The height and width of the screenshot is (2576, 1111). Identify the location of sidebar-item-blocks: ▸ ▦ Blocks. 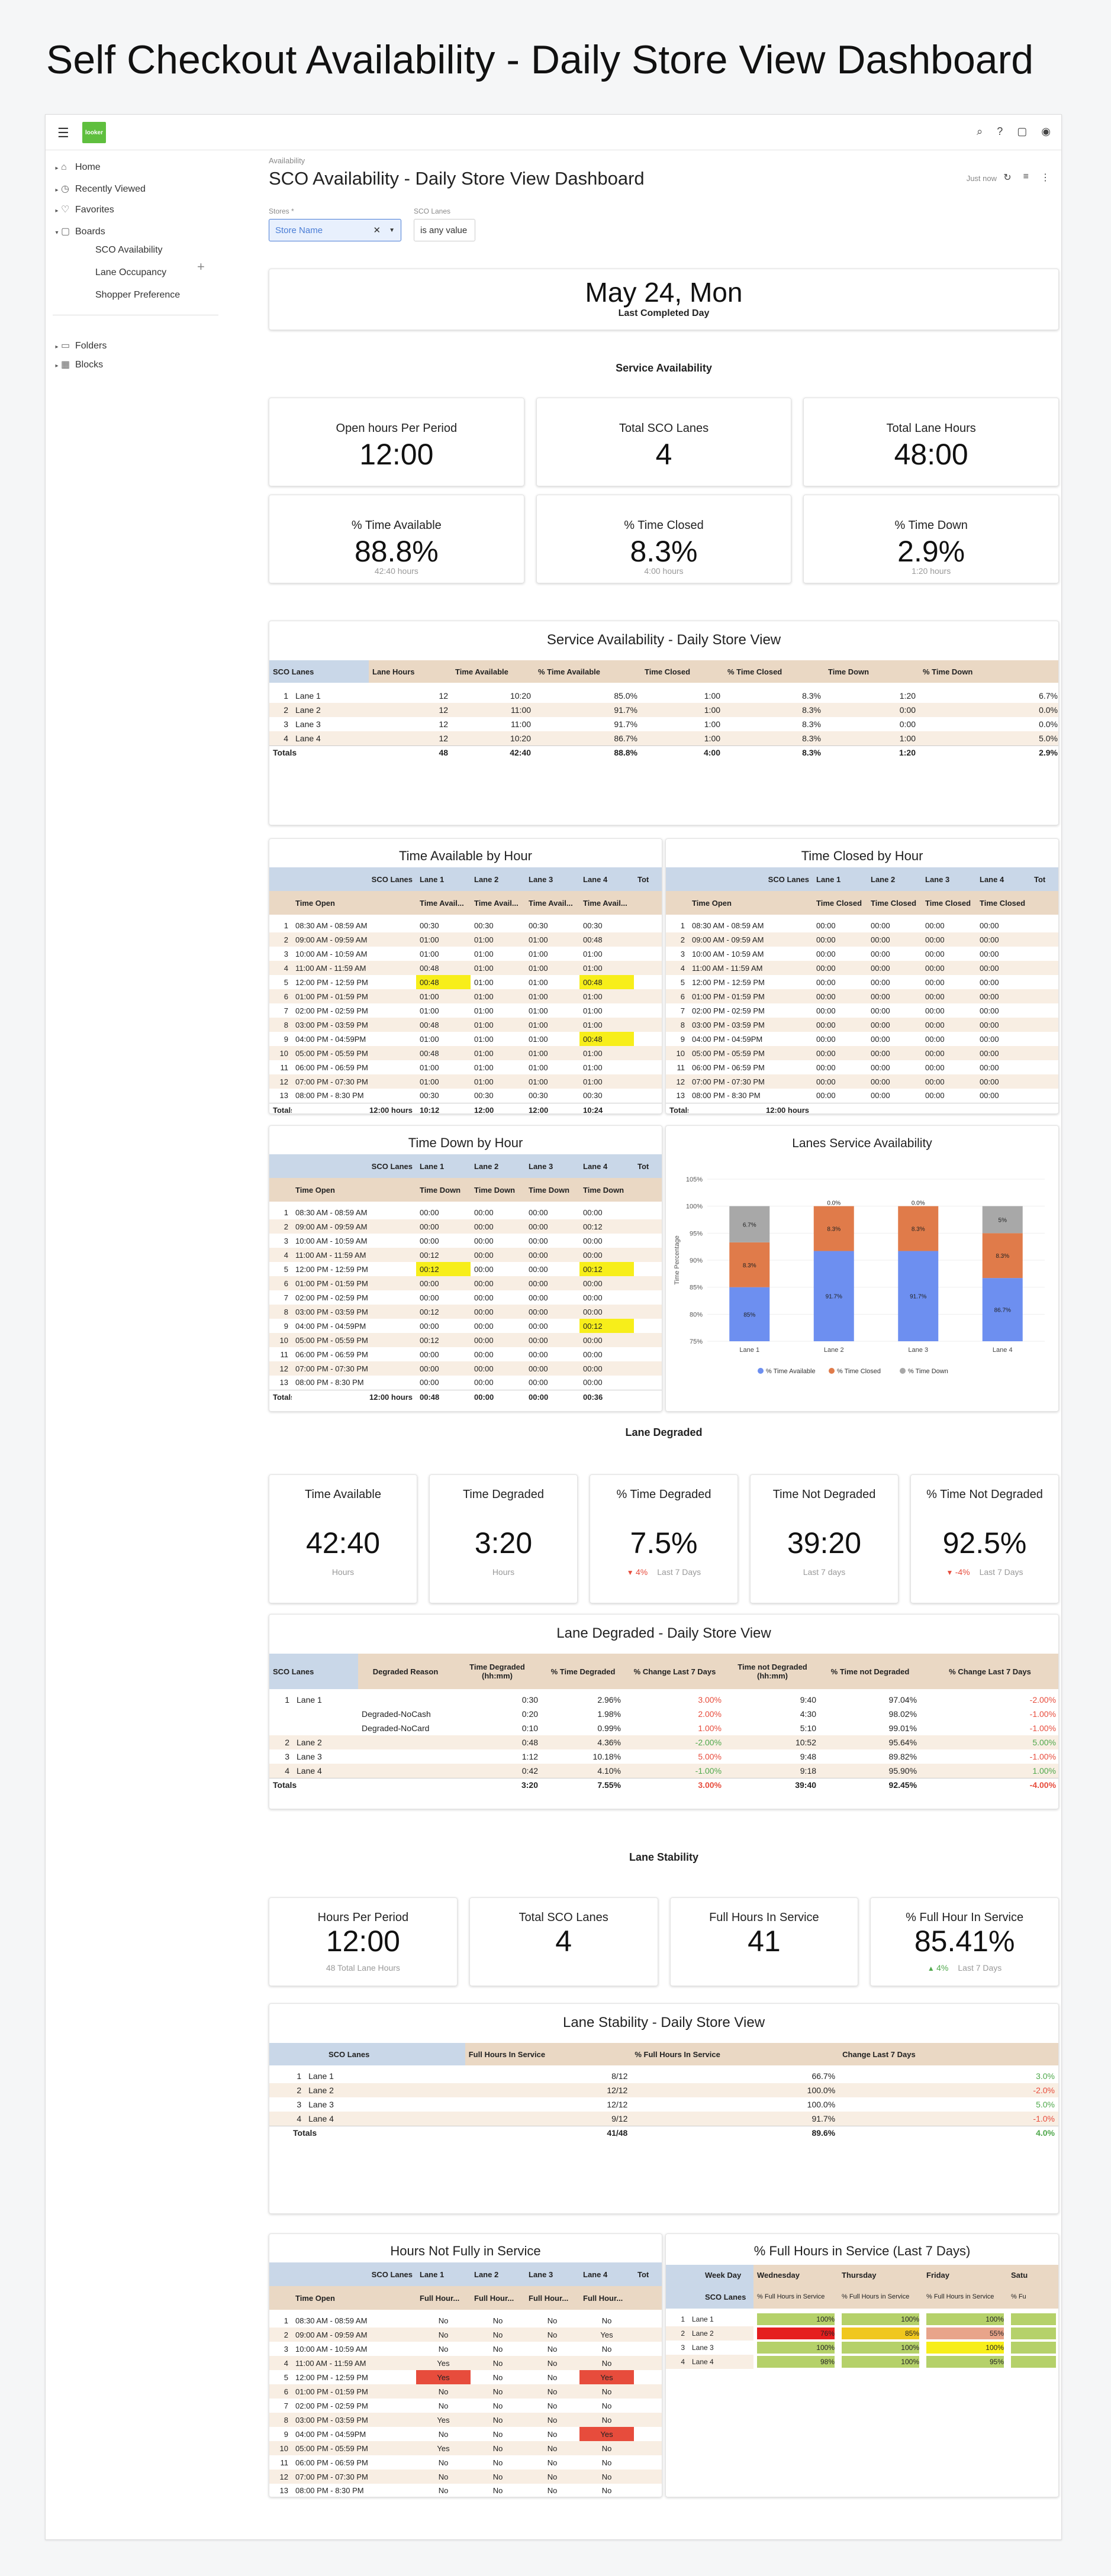
(79, 365).